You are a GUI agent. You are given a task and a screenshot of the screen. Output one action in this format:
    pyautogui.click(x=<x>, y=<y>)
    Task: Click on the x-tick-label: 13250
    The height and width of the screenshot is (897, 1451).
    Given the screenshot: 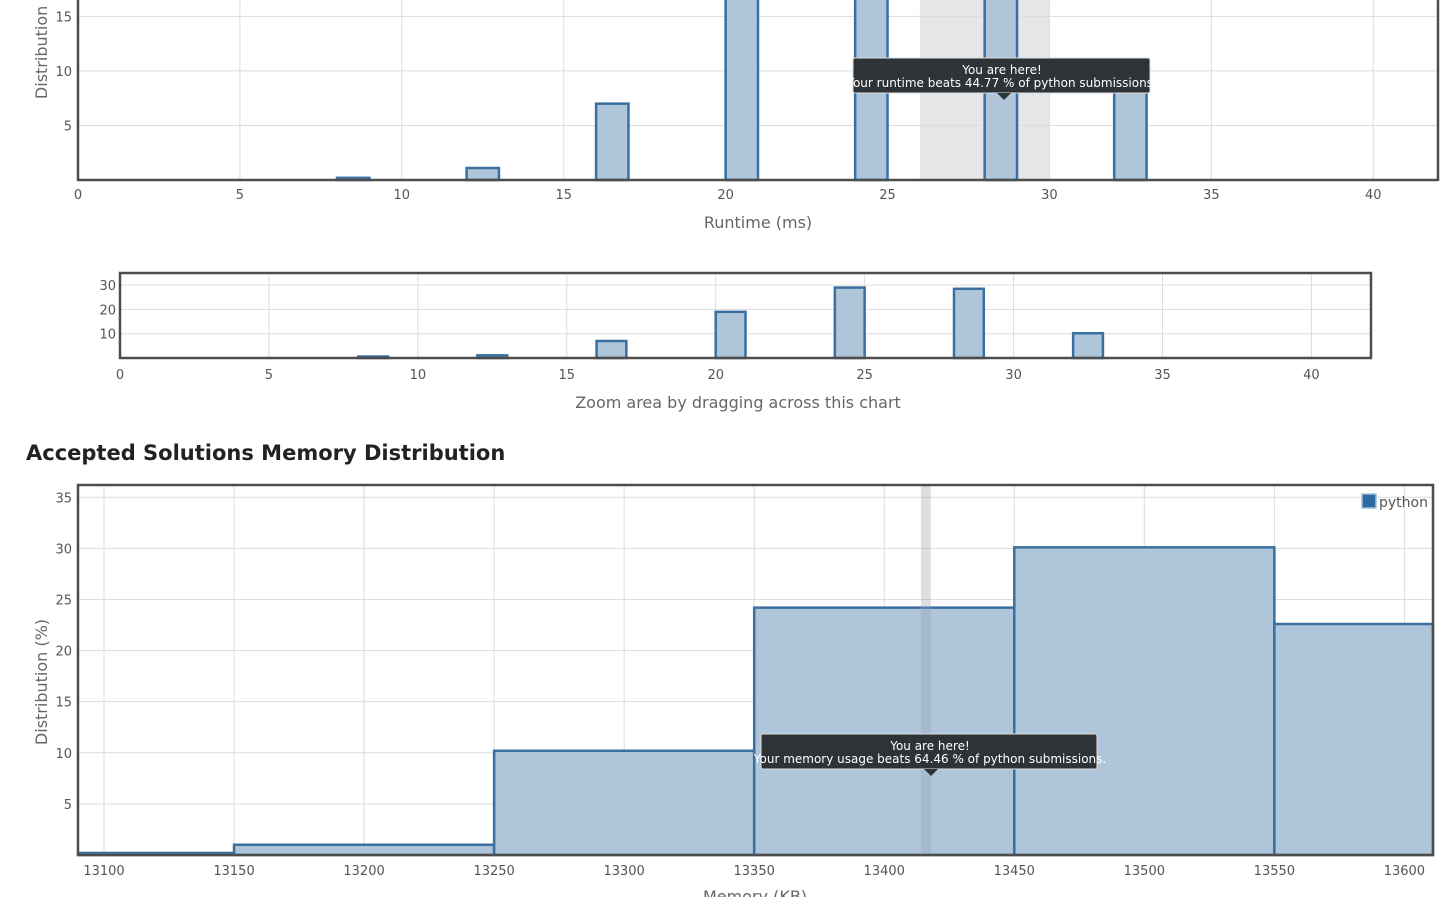 What is the action you would take?
    pyautogui.click(x=493, y=871)
    